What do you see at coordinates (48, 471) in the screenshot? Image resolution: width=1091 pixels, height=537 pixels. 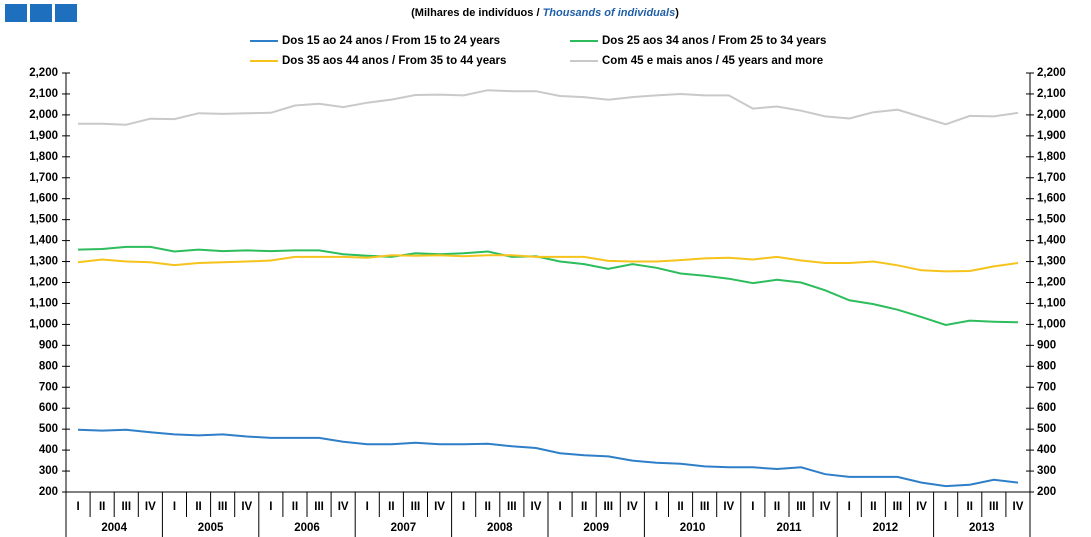 I see `y-tick-label: 300` at bounding box center [48, 471].